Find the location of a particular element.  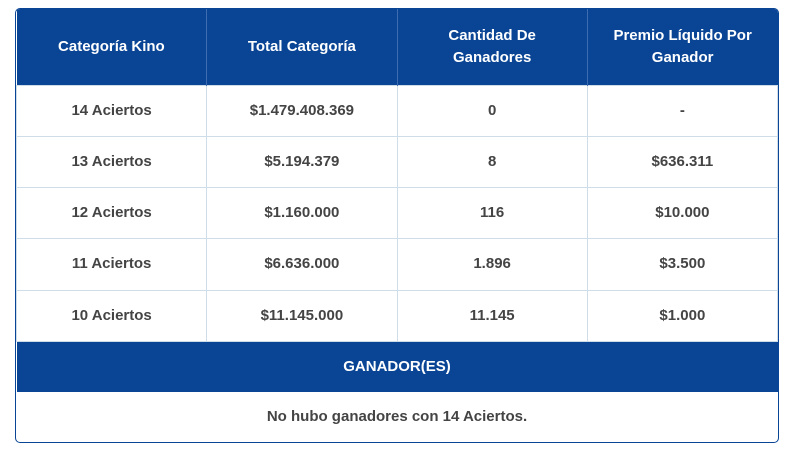

table-cell: - is located at coordinates (682, 111).